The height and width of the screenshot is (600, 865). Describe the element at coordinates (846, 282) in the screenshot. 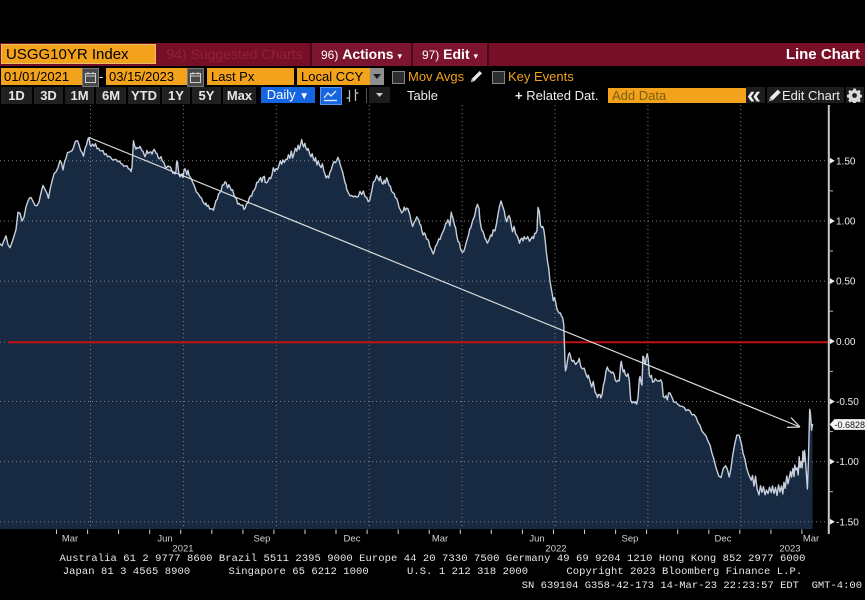

I see `svg-text: 0.50` at that location.